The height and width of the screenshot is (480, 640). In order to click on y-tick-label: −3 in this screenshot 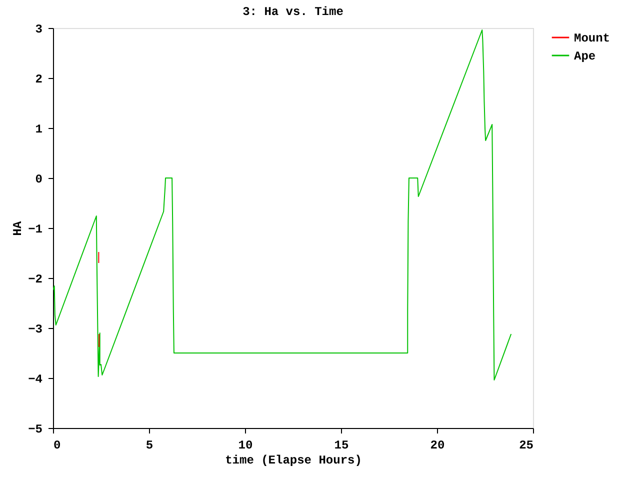, I will do `click(35, 329)`.